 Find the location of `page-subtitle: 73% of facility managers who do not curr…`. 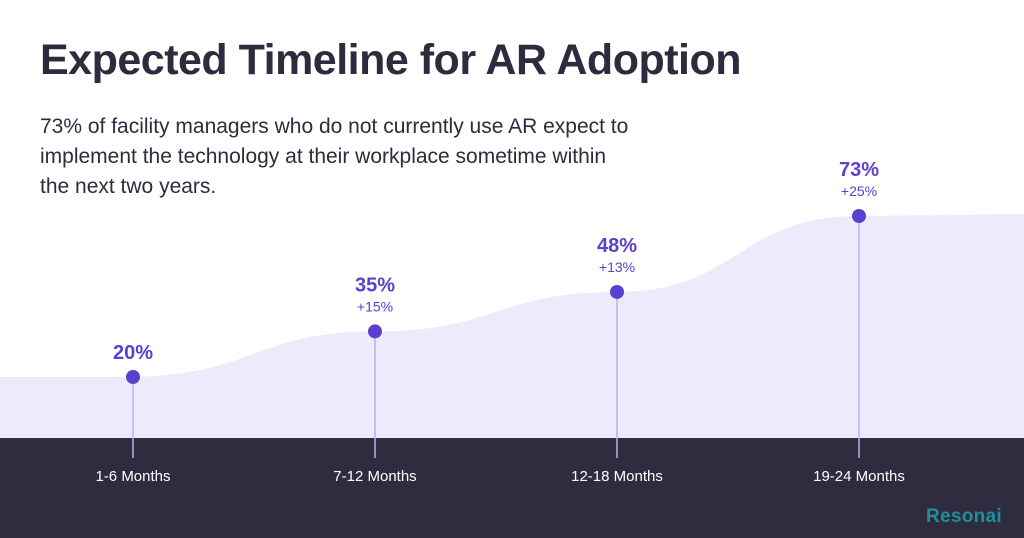

page-subtitle: 73% of facility managers who do not curr… is located at coordinates (334, 156).